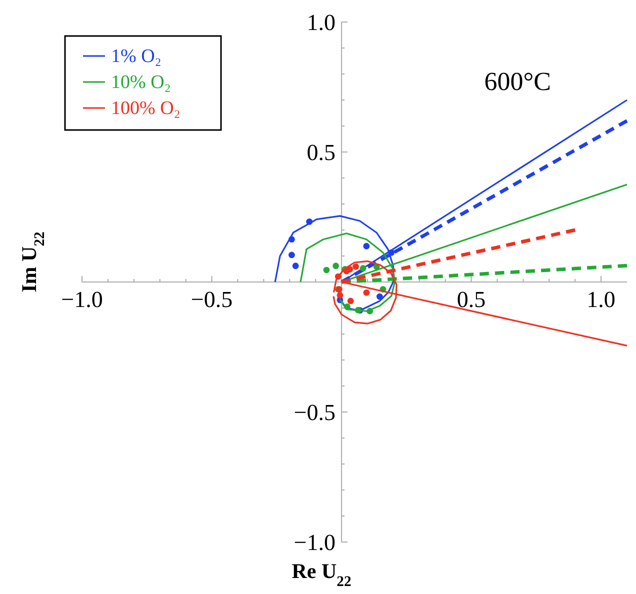 The height and width of the screenshot is (594, 636). Describe the element at coordinates (141, 82) in the screenshot. I see `legend-label: 10% O₂` at that location.